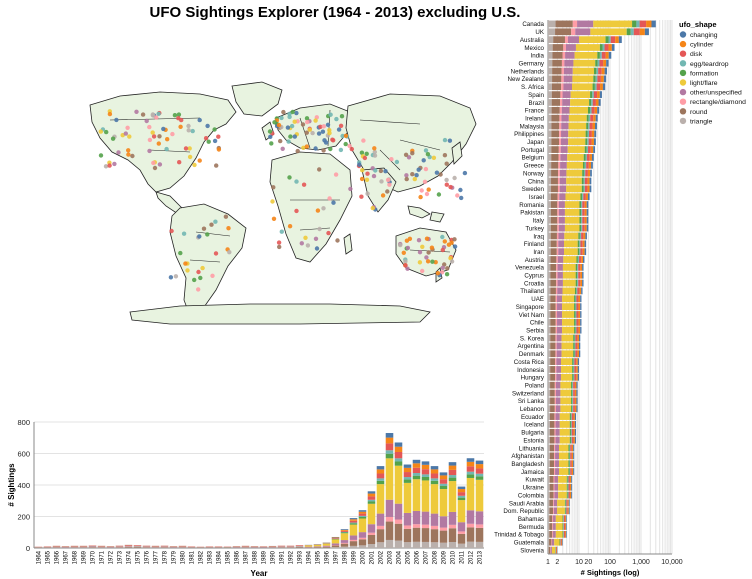 Image resolution: width=752 pixels, height=579 pixels. Describe the element at coordinates (519, 535) in the screenshot. I see `country-label: Trinidad & Tobago` at that location.